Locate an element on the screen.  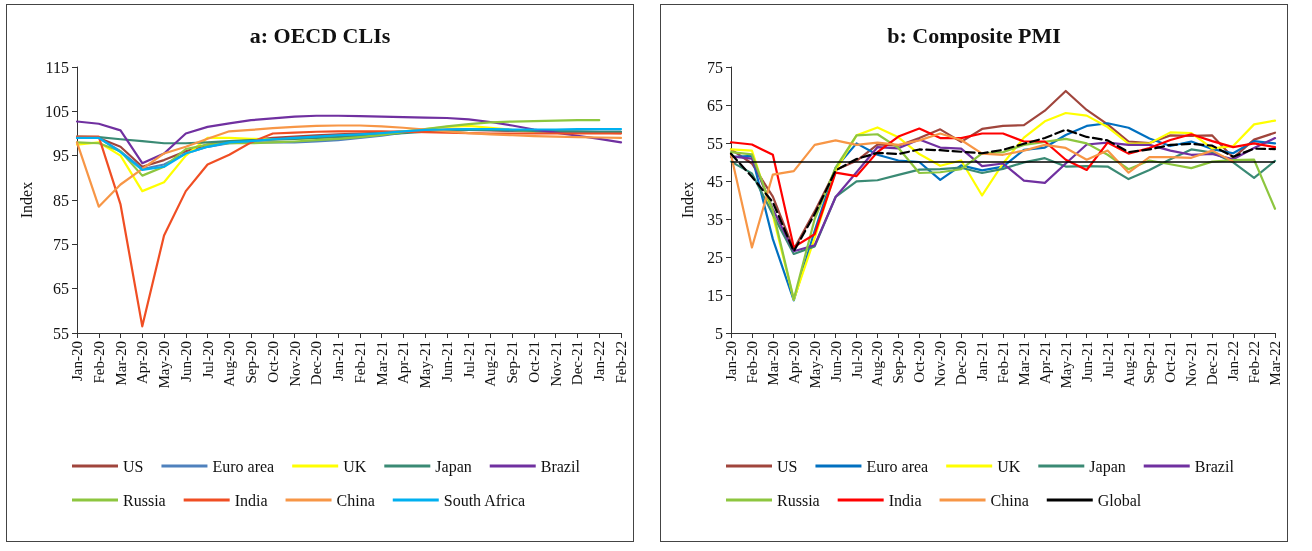
y-tick-label: 95 is located at coordinates (61, 156).